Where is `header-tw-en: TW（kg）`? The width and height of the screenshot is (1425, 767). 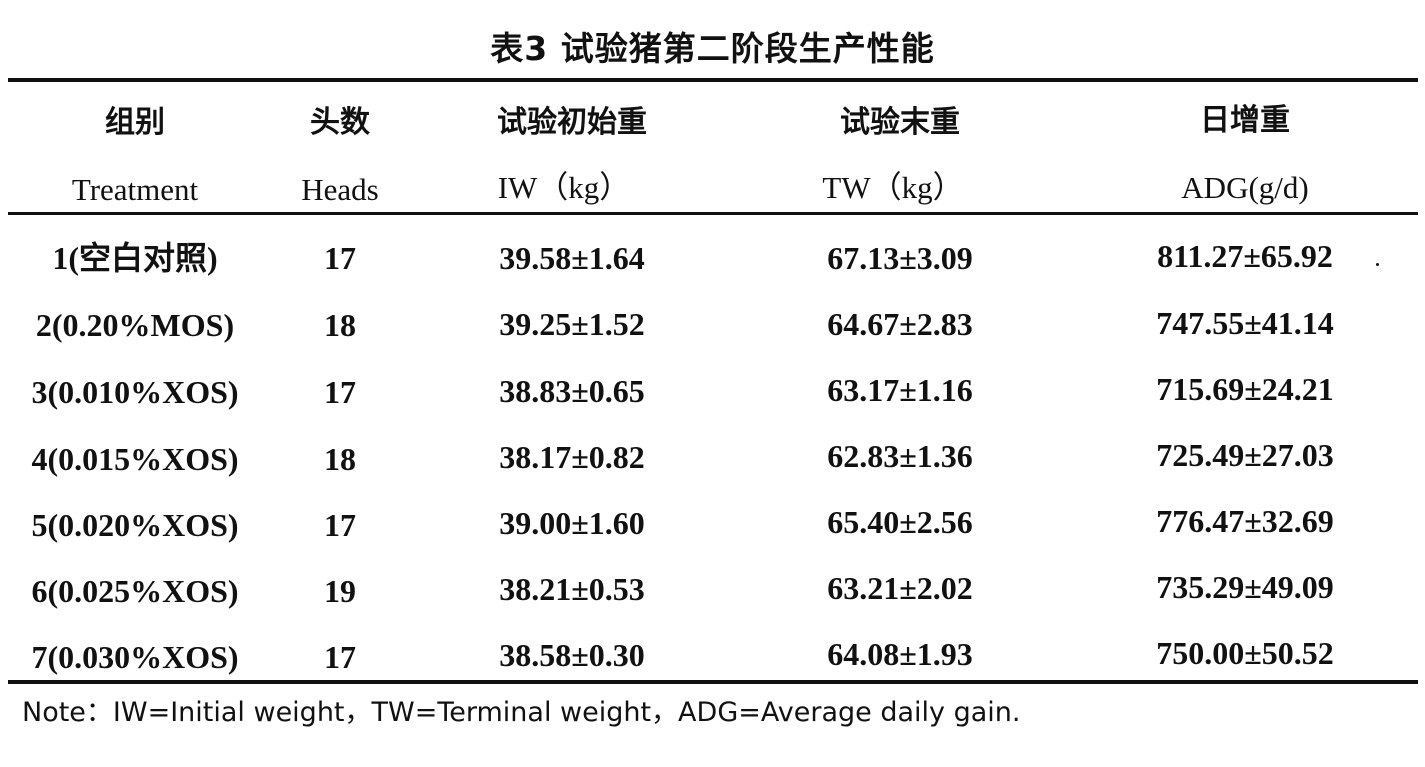
header-tw-en: TW（kg） is located at coordinates (893, 187).